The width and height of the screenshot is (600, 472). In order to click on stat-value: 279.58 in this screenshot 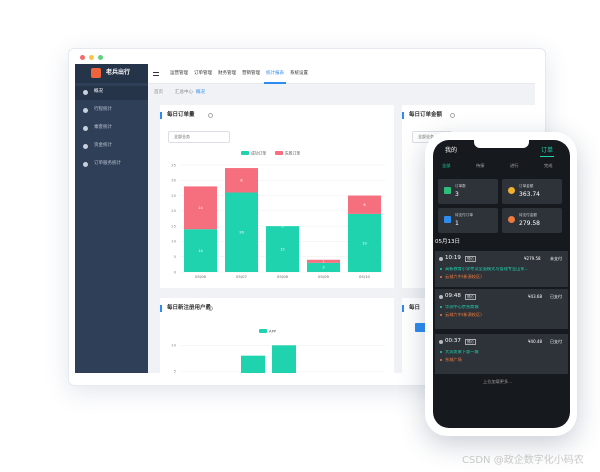, I will do `click(529, 223)`.